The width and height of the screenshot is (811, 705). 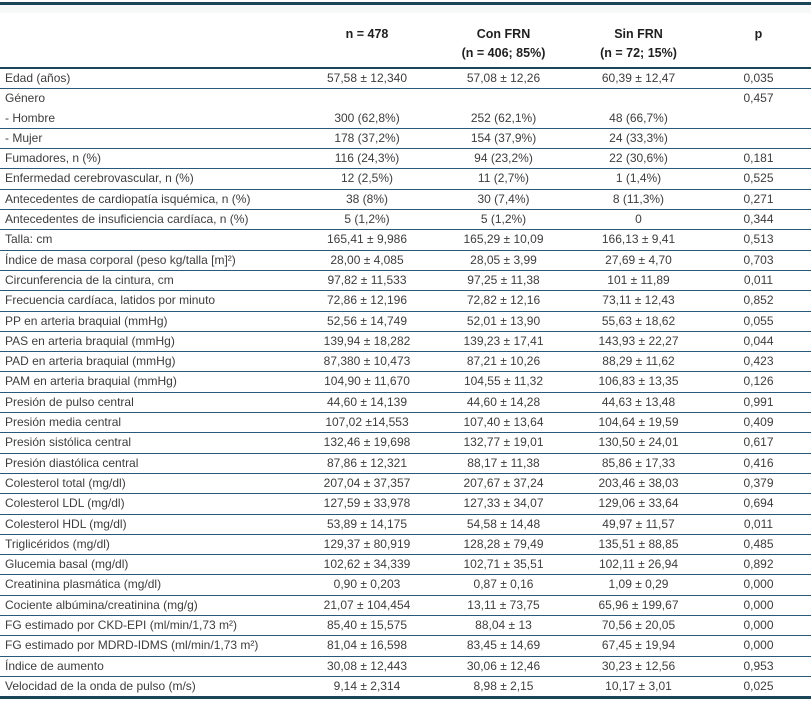 I want to click on row-label: Presión sistólica central, so click(x=149, y=443).